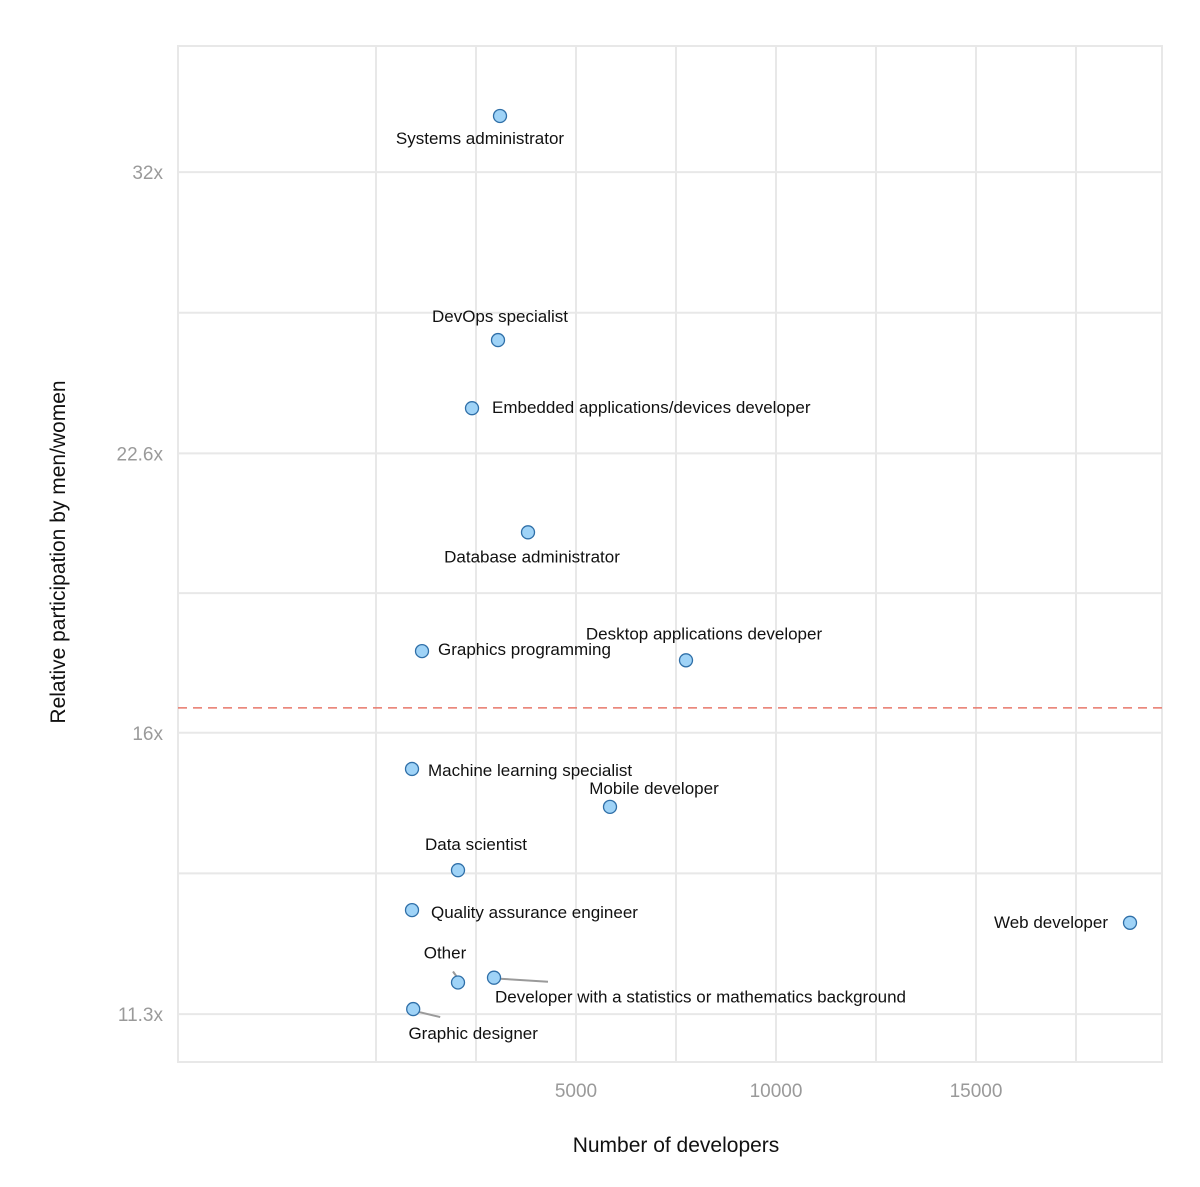  I want to click on x-tick-label: 15000, so click(976, 1091).